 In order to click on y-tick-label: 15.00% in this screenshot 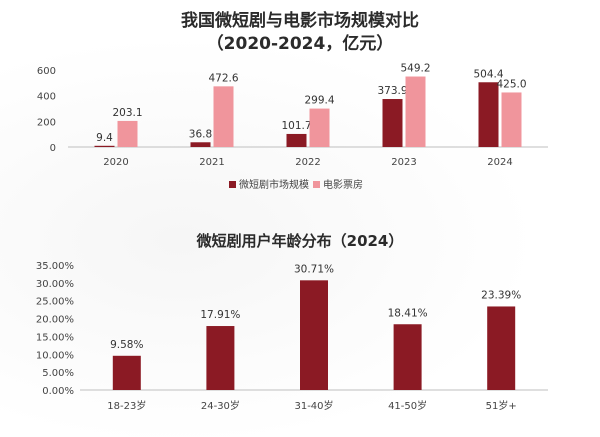, I will do `click(55, 337)`.